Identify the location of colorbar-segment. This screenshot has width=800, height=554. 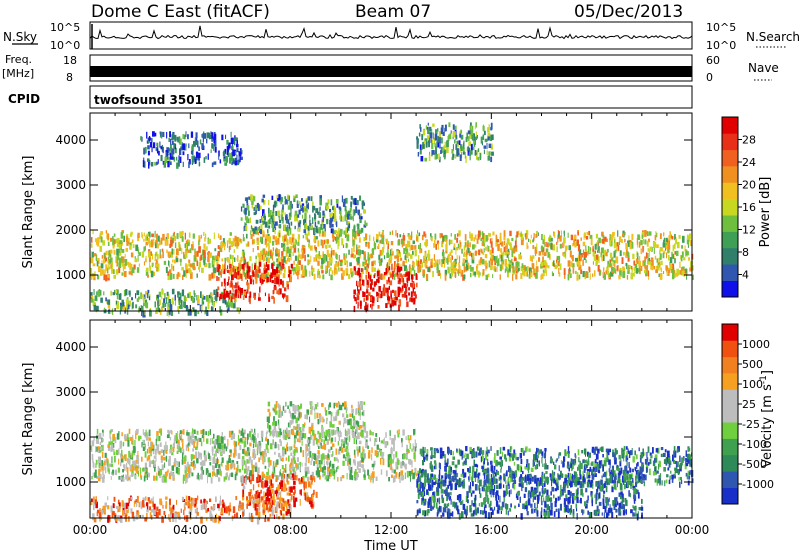
(730, 289).